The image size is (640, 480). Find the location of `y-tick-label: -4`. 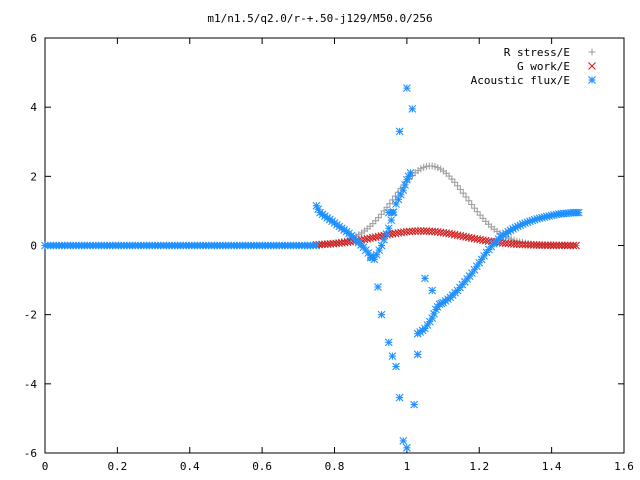

y-tick-label: -4 is located at coordinates (31, 384).